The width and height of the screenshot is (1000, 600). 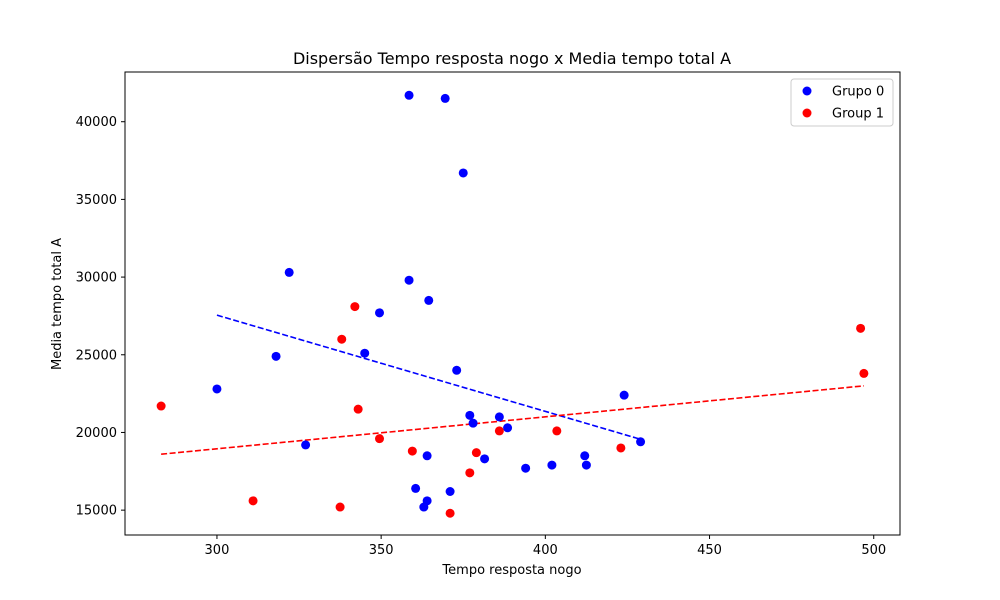 I want to click on legend-label: Group 1, so click(x=858, y=114).